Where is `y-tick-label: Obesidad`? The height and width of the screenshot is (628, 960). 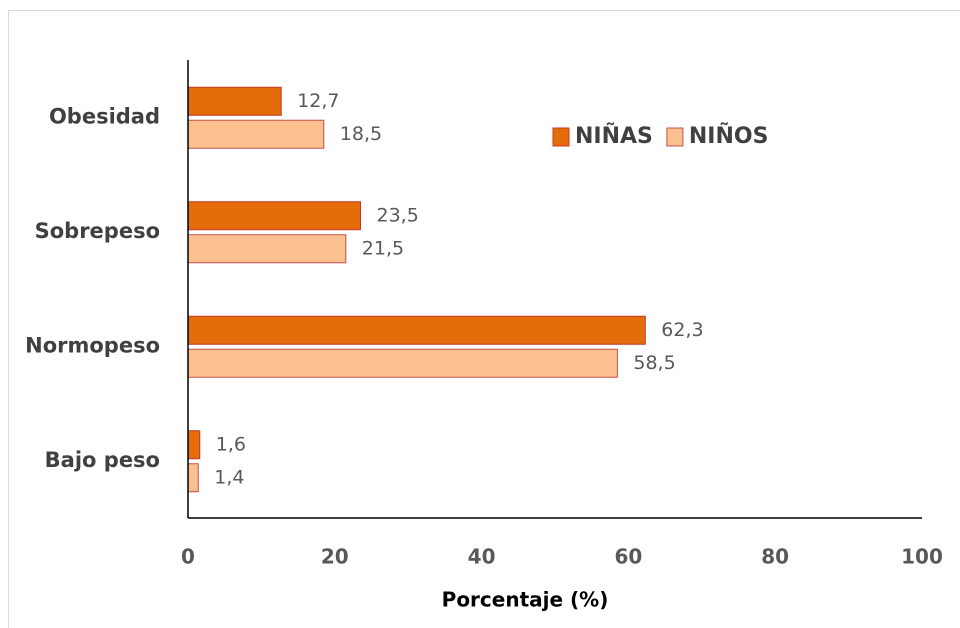 y-tick-label: Obesidad is located at coordinates (104, 116).